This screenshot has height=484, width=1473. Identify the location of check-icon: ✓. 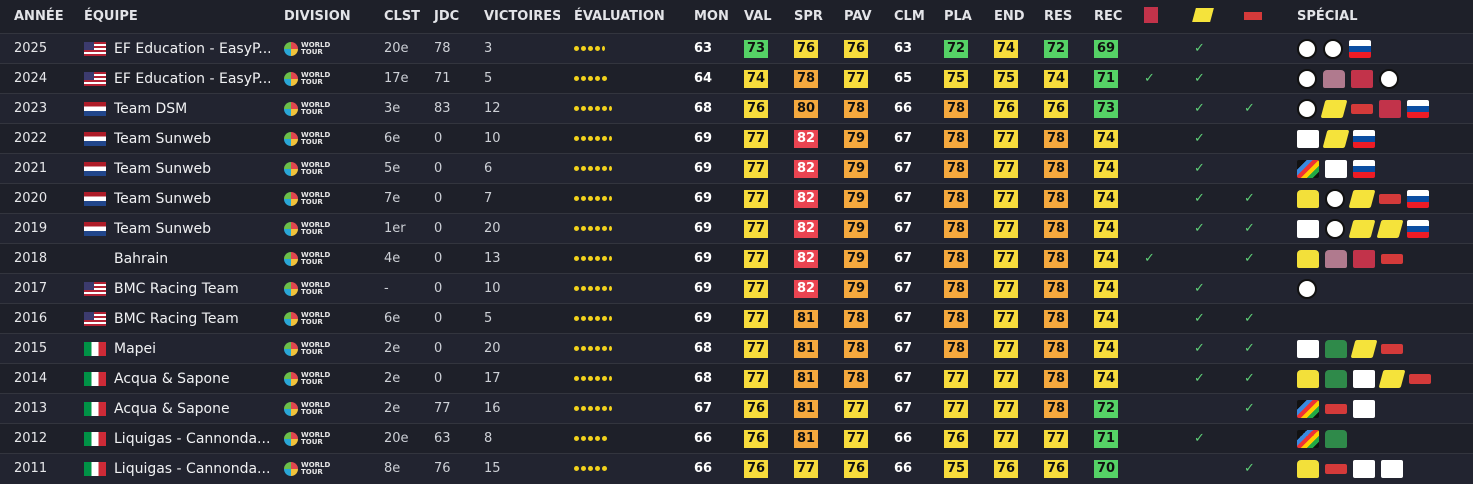
(1199, 348).